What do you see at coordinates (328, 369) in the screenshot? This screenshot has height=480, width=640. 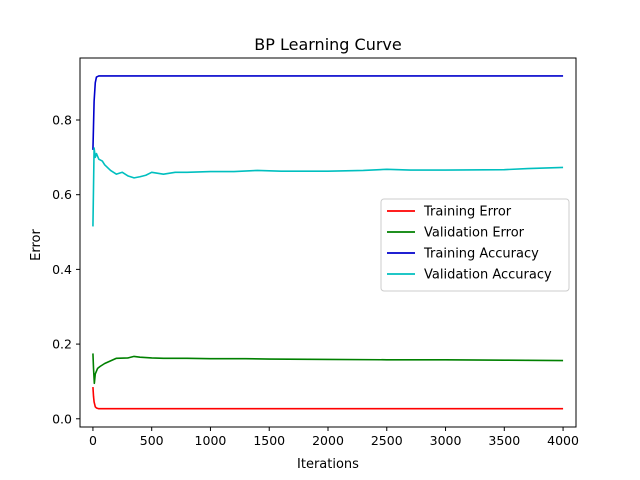 I see `series-line-validation-error` at bounding box center [328, 369].